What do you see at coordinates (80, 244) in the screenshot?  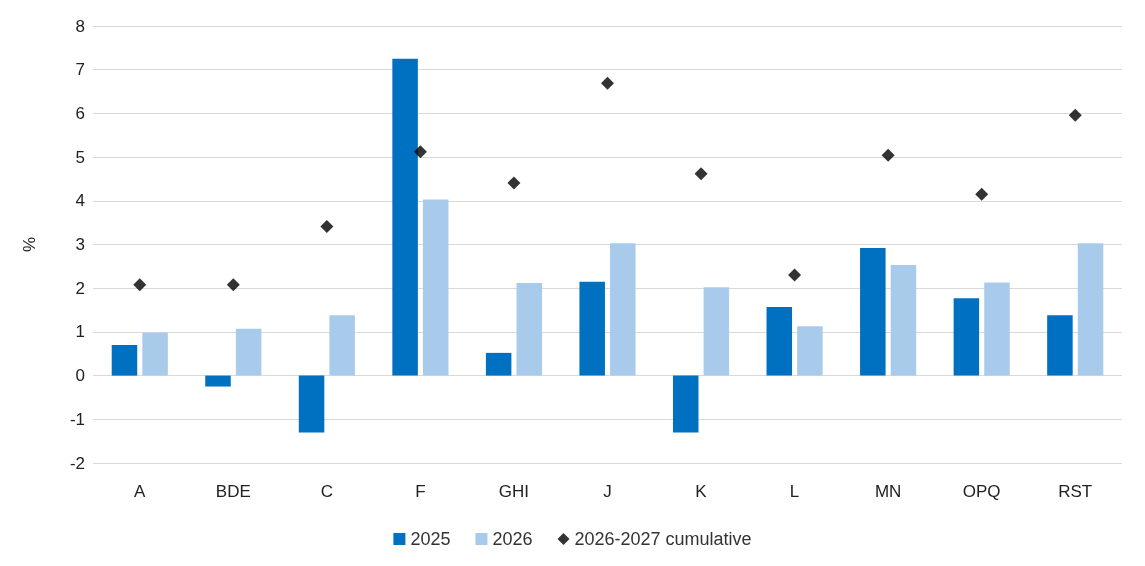 I see `y-tick-label: 3` at bounding box center [80, 244].